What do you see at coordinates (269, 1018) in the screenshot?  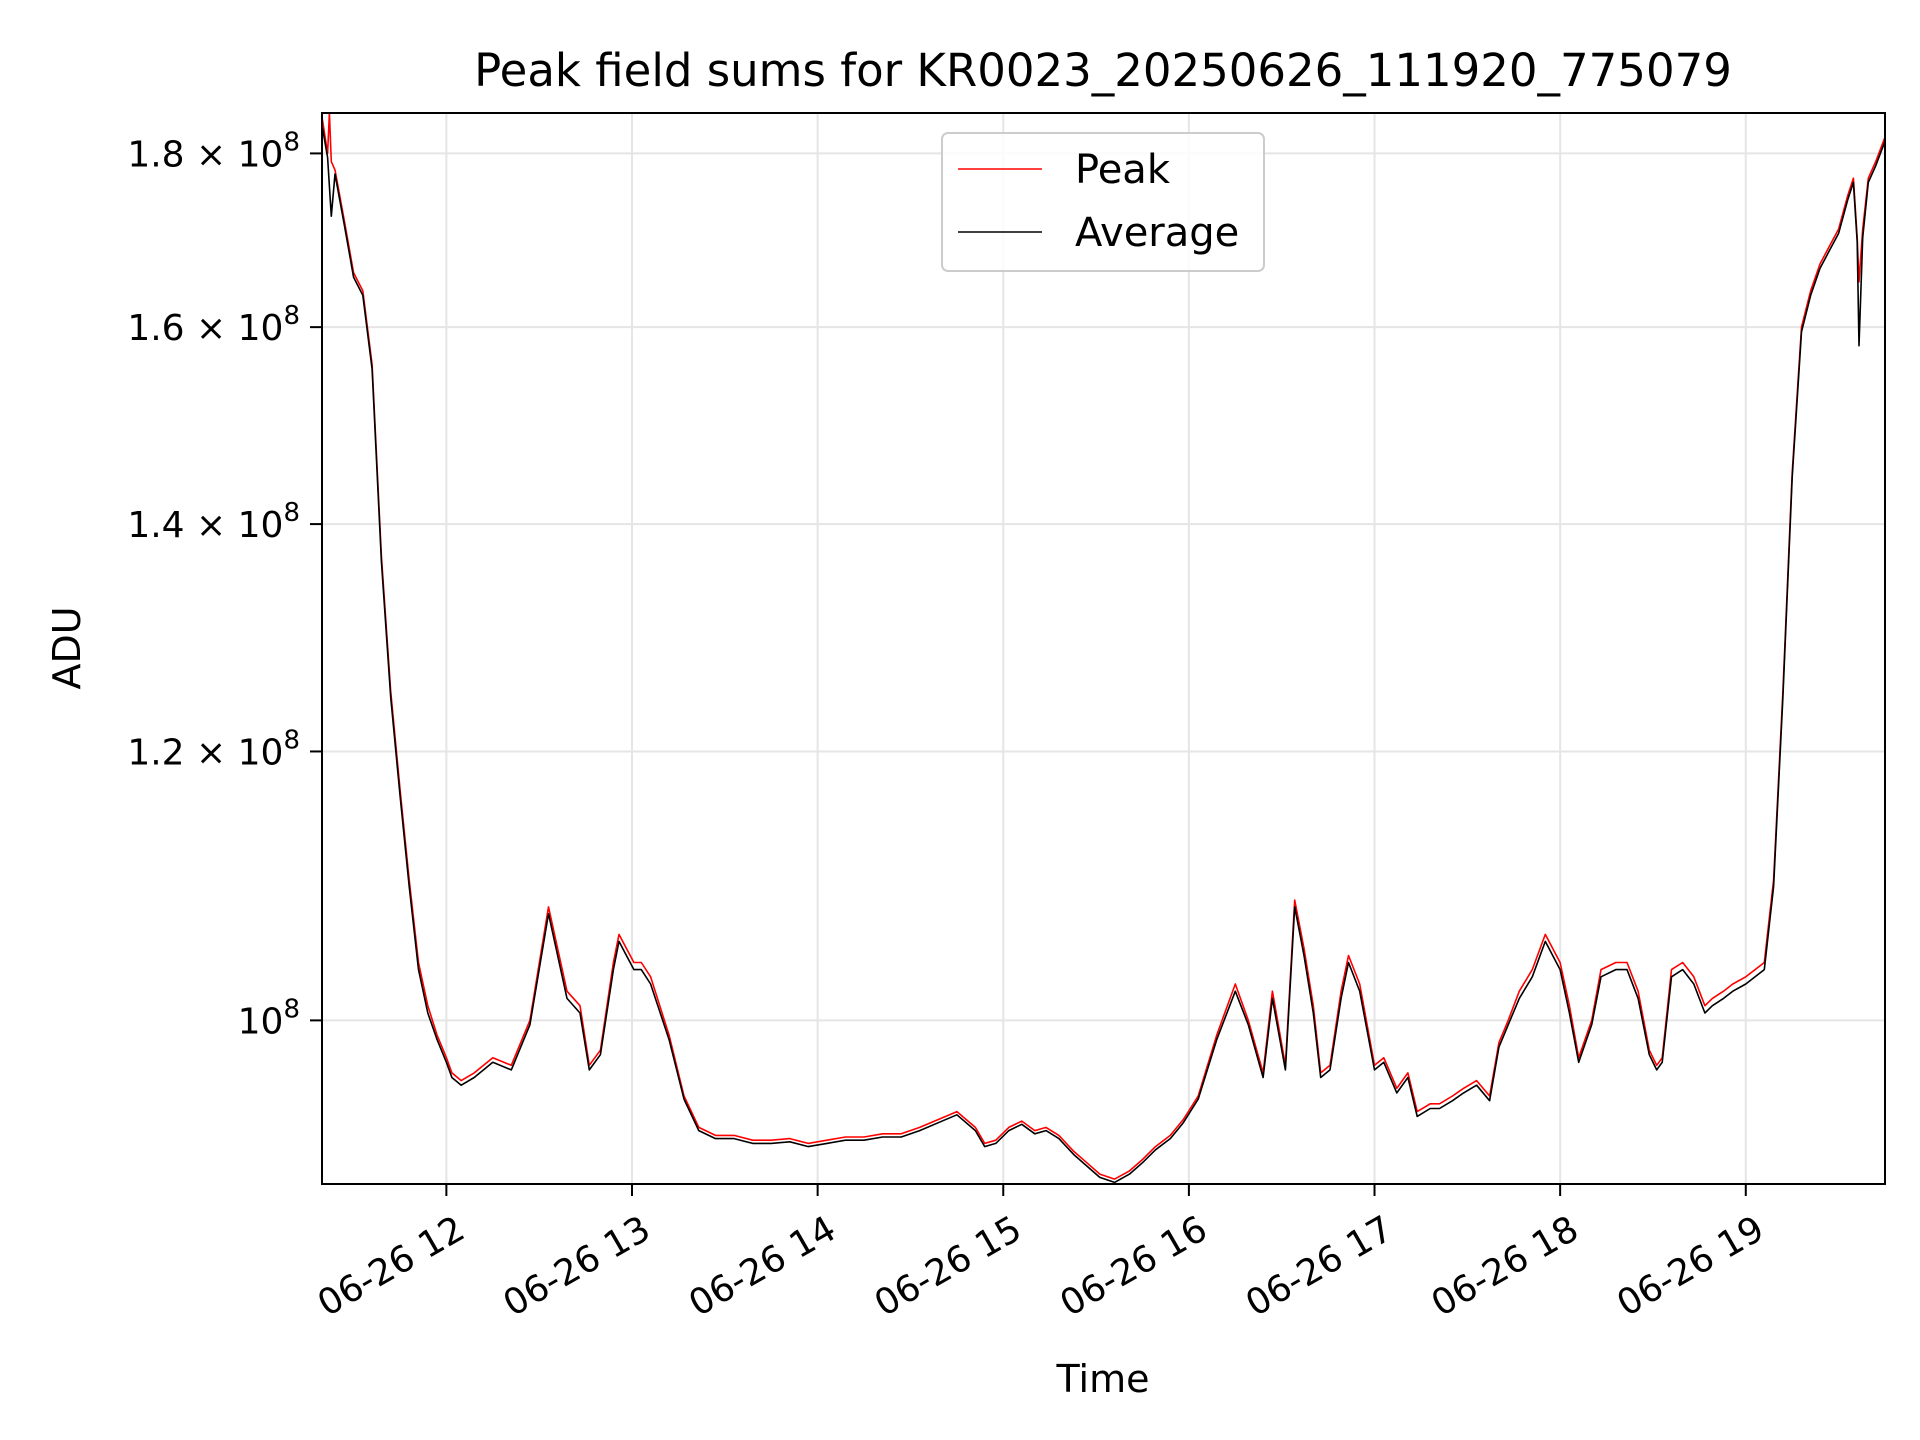 I see `y-tick-label: 108` at bounding box center [269, 1018].